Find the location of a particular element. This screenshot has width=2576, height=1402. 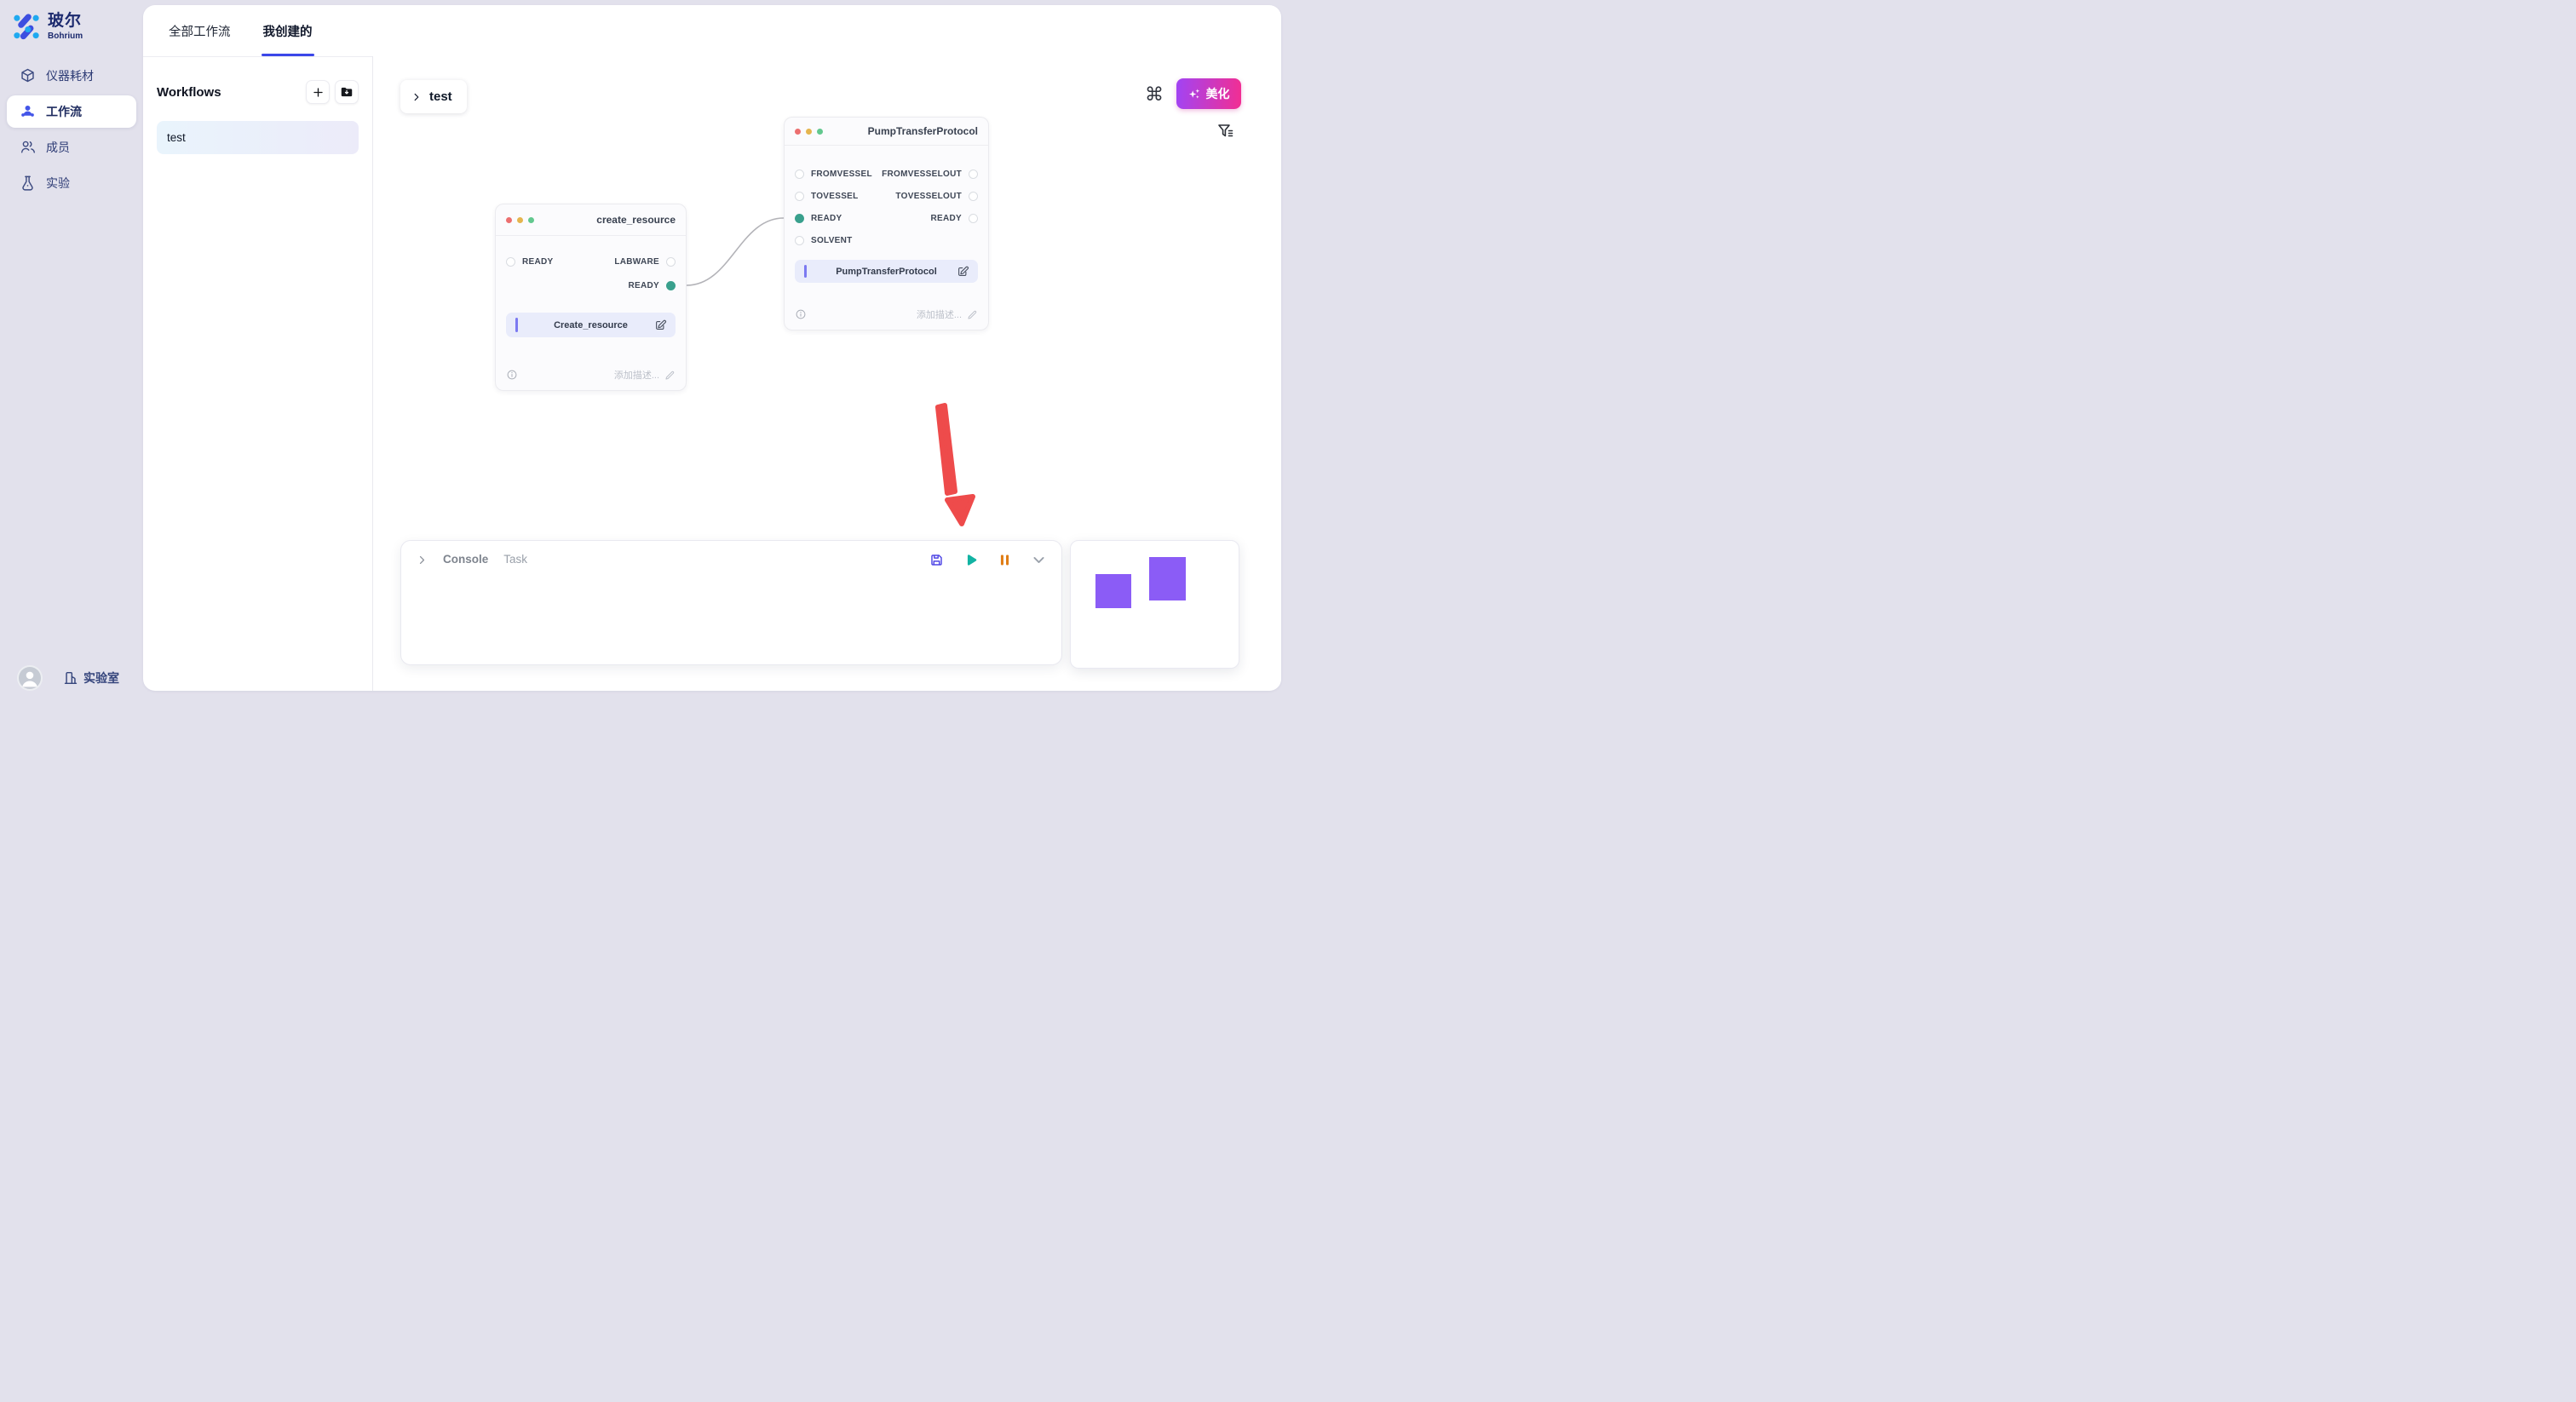

port-label: TOVESSEL is located at coordinates (835, 196).